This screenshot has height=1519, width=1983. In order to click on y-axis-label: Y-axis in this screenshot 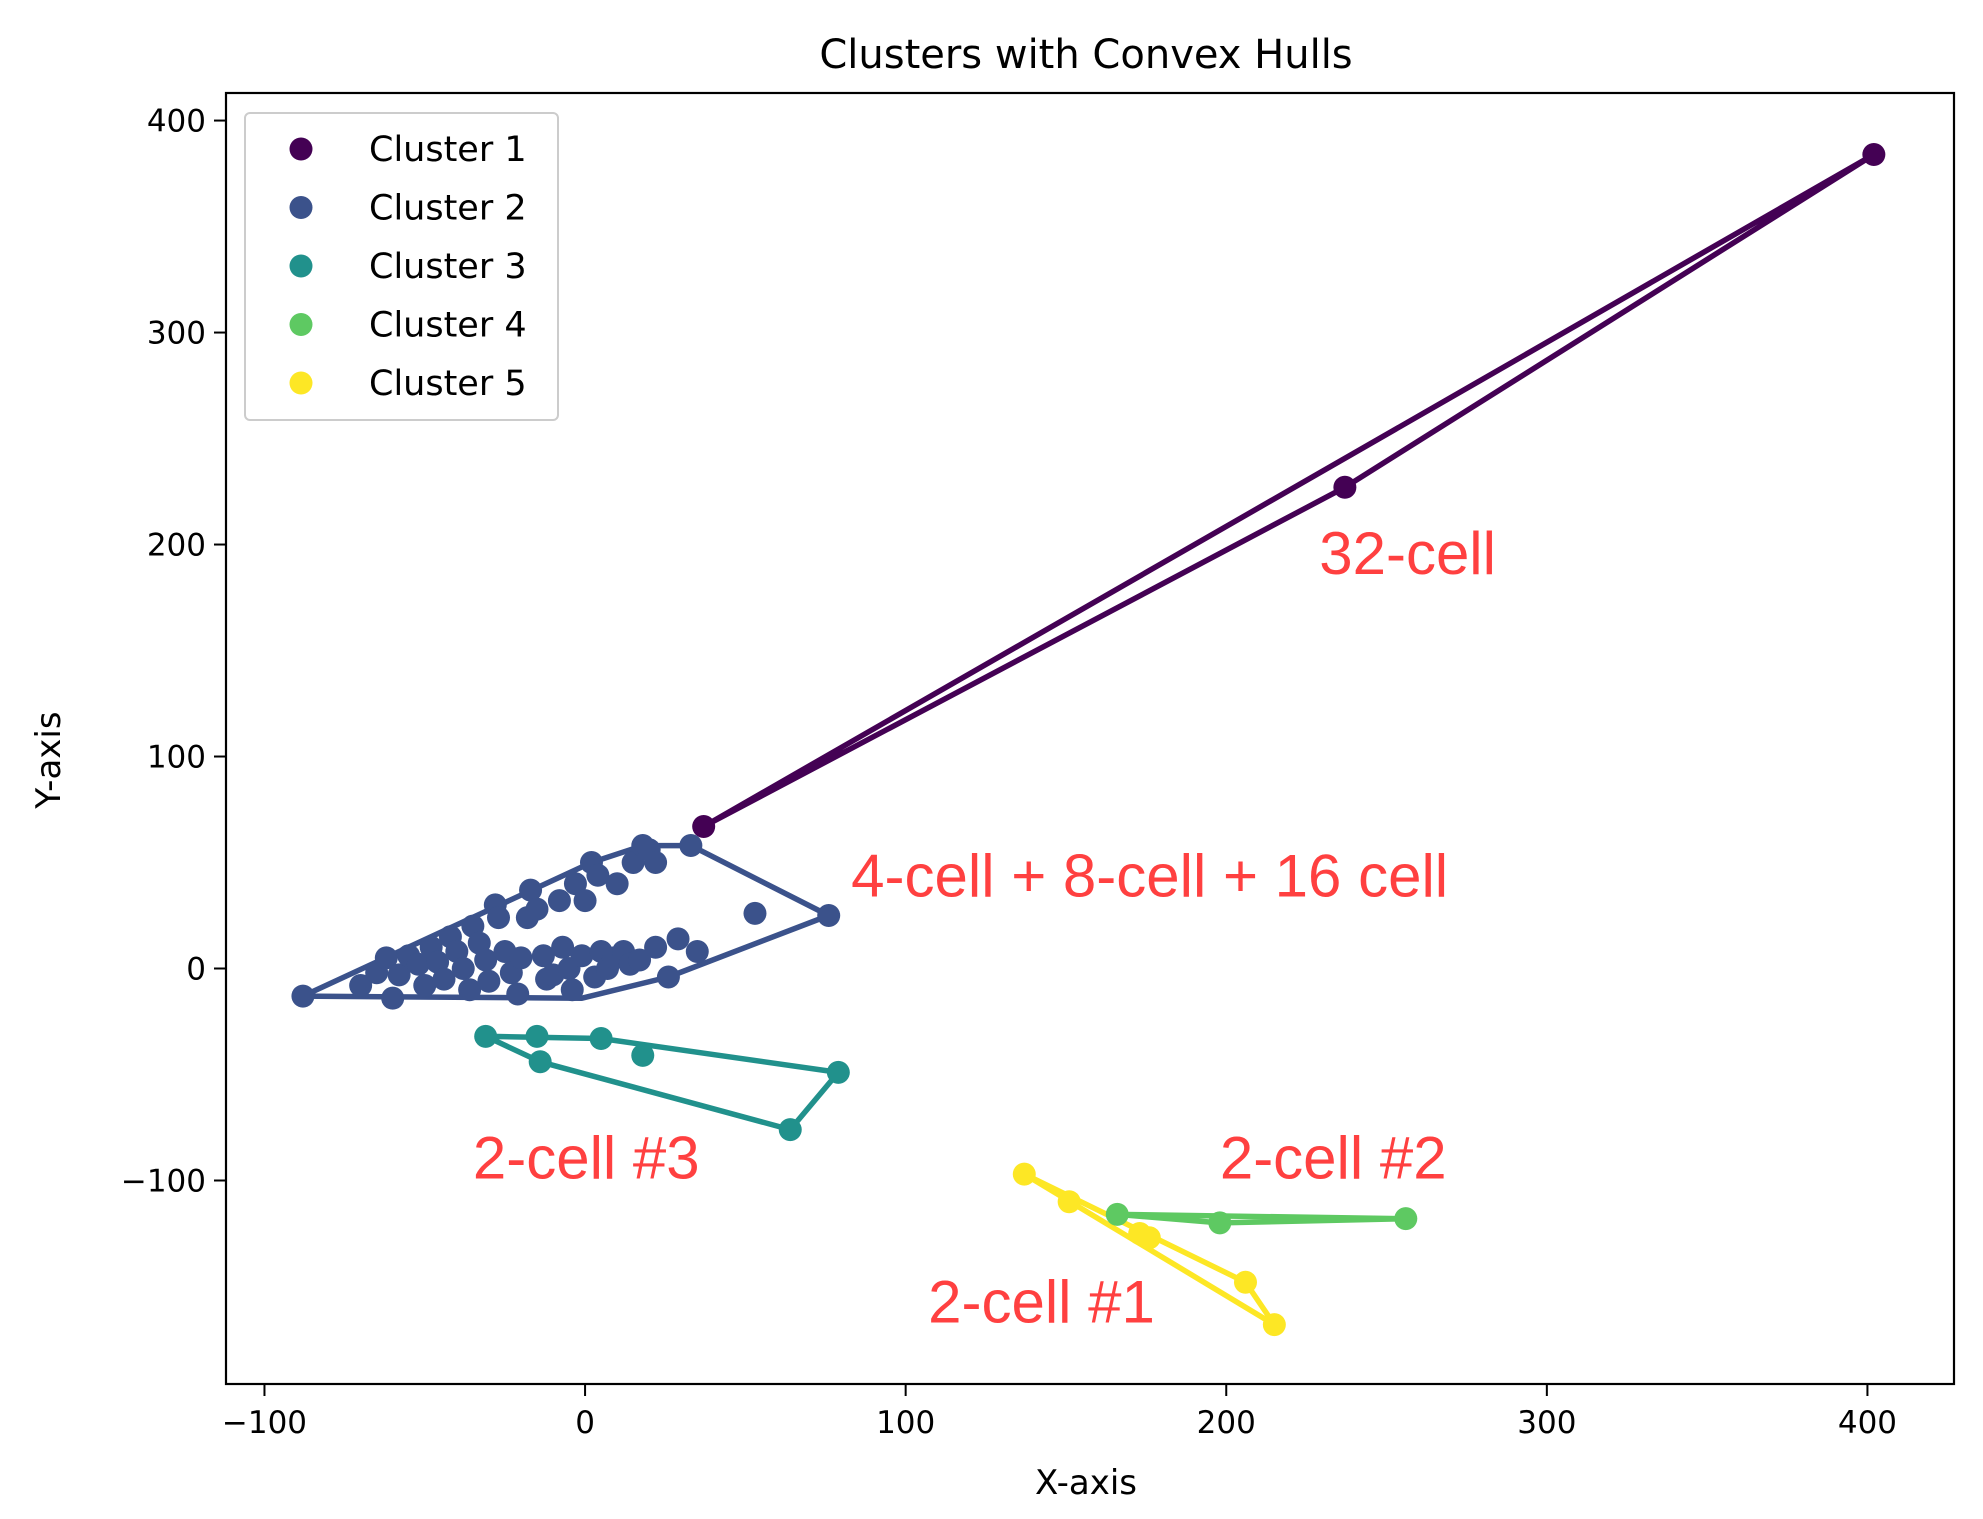, I will do `click(49, 760)`.